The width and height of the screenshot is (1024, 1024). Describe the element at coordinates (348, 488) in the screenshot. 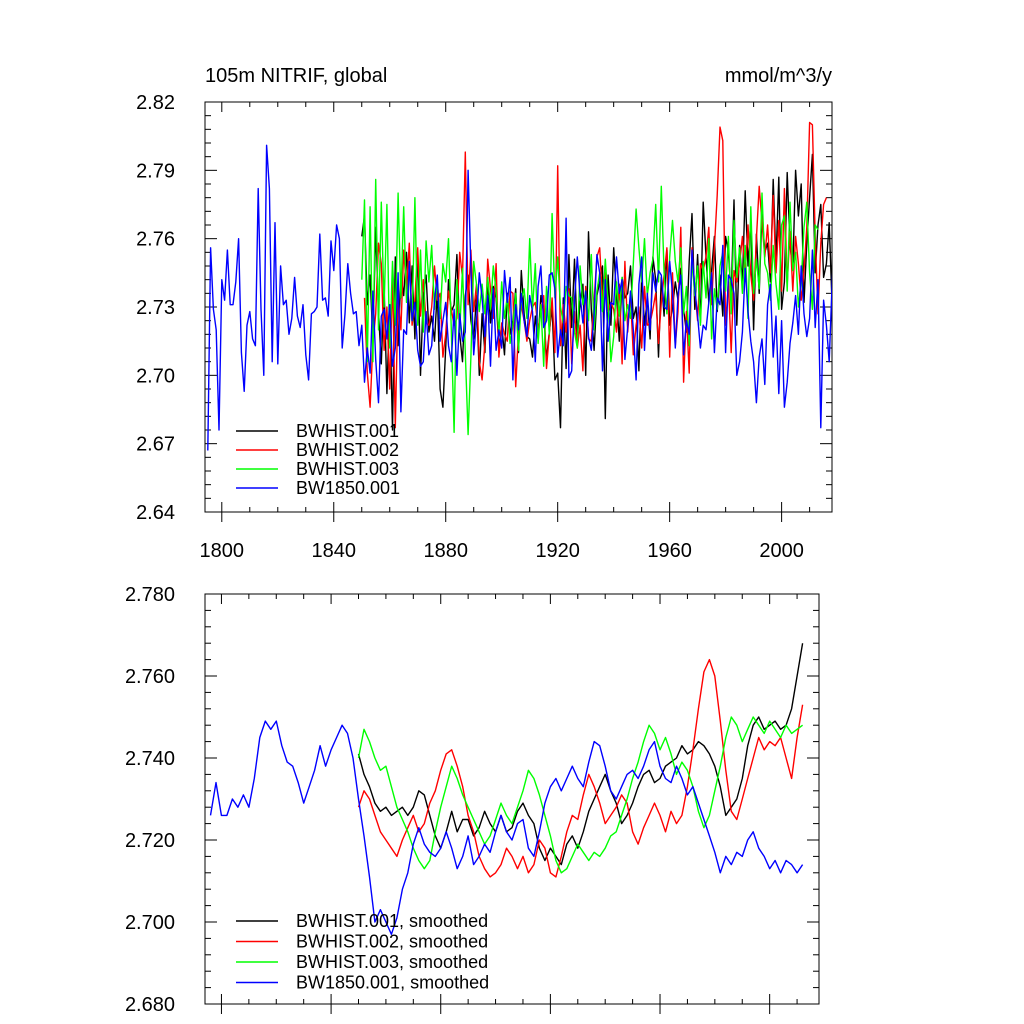

I see `legend-label: BW1850.001` at that location.